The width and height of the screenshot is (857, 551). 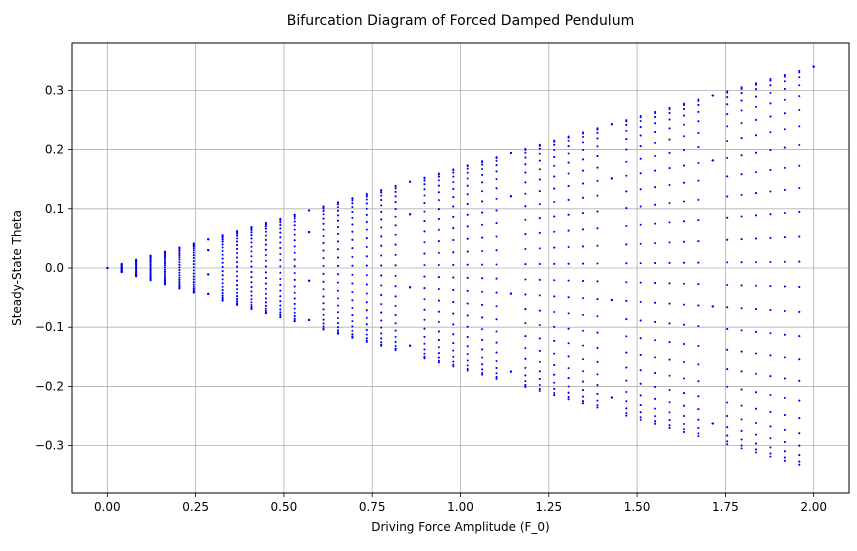 What do you see at coordinates (107, 507) in the screenshot?
I see `x-tick-label: 0.00` at bounding box center [107, 507].